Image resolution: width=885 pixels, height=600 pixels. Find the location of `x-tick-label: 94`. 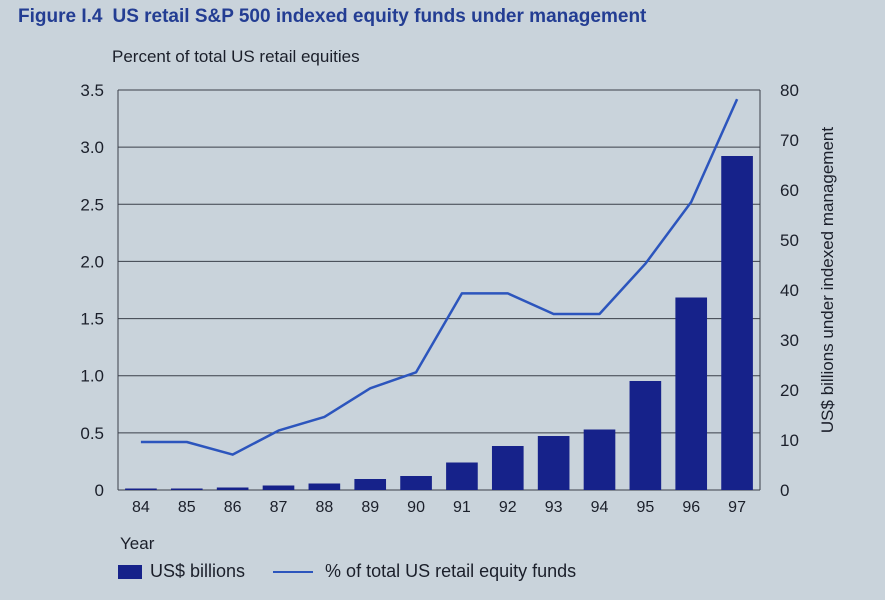

x-tick-label: 94 is located at coordinates (600, 507).